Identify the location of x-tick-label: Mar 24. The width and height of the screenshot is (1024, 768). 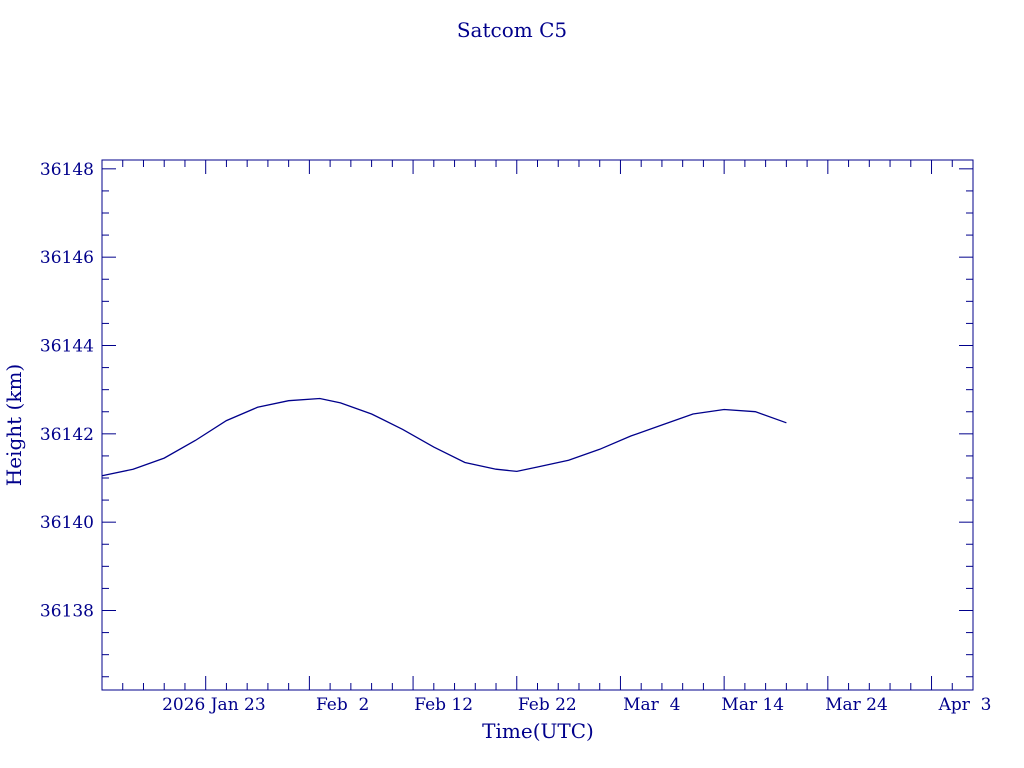
(856, 705).